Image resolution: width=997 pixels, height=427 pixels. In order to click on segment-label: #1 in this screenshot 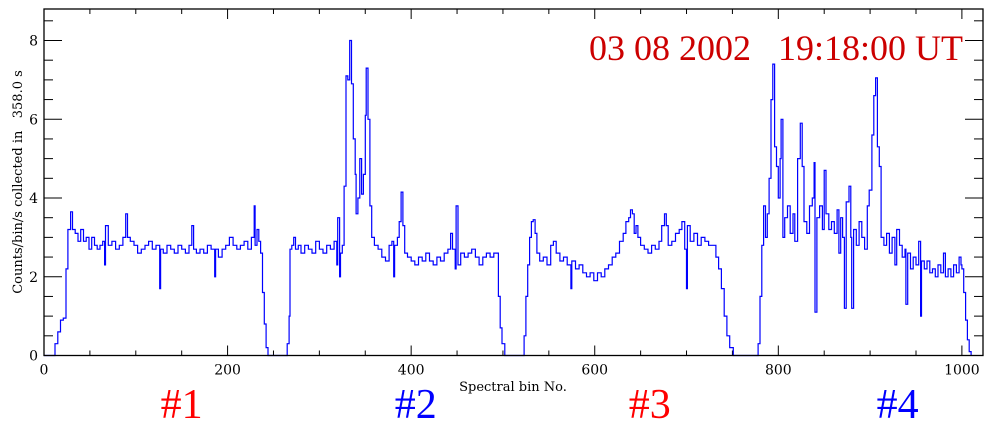, I will do `click(182, 404)`.